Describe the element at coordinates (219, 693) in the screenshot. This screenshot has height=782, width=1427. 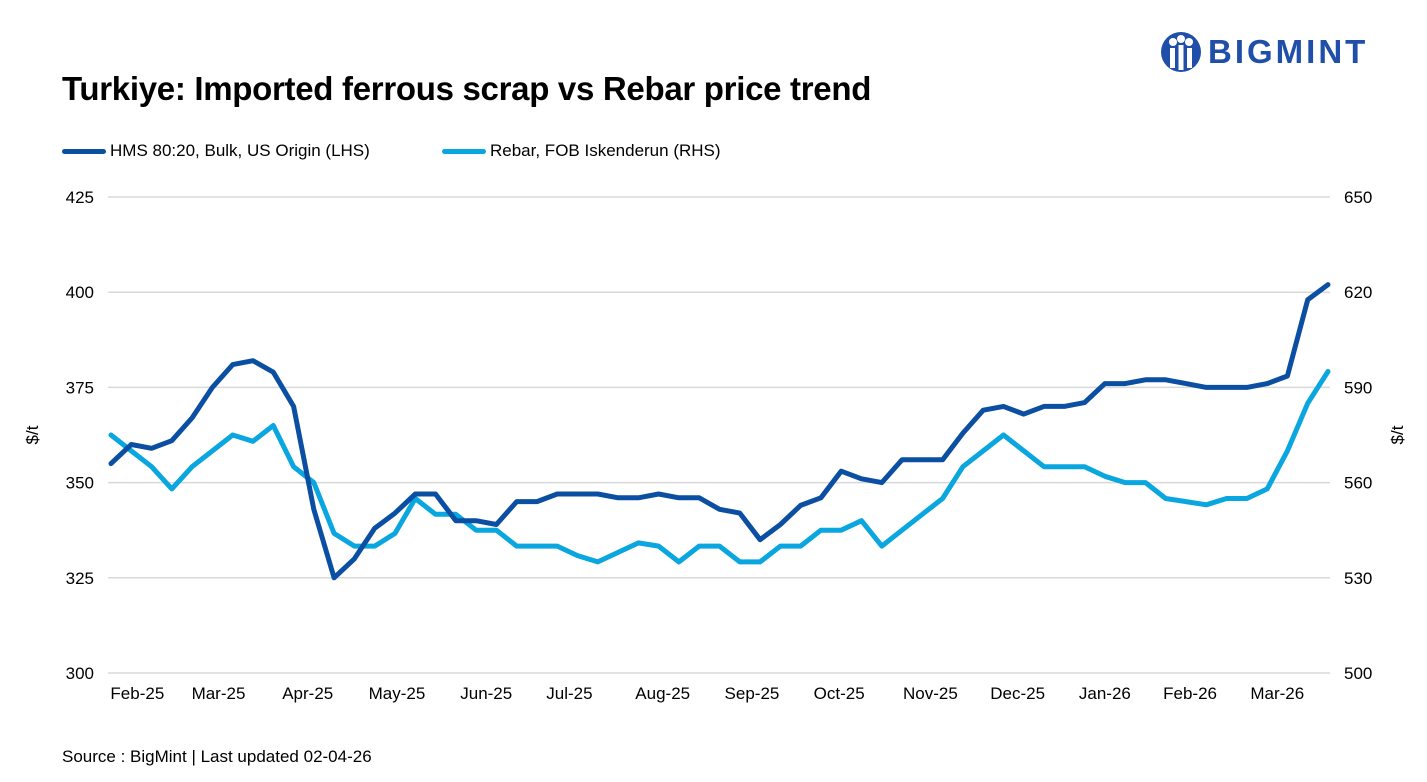
I see `x-tick-label: Mar-25` at that location.